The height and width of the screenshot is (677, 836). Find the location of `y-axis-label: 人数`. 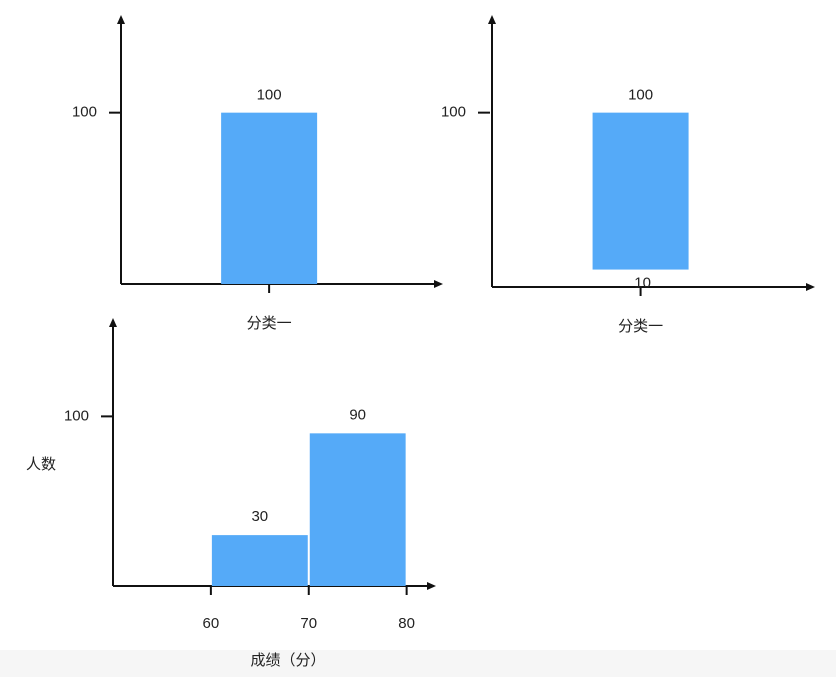

y-axis-label: 人数 is located at coordinates (41, 464).